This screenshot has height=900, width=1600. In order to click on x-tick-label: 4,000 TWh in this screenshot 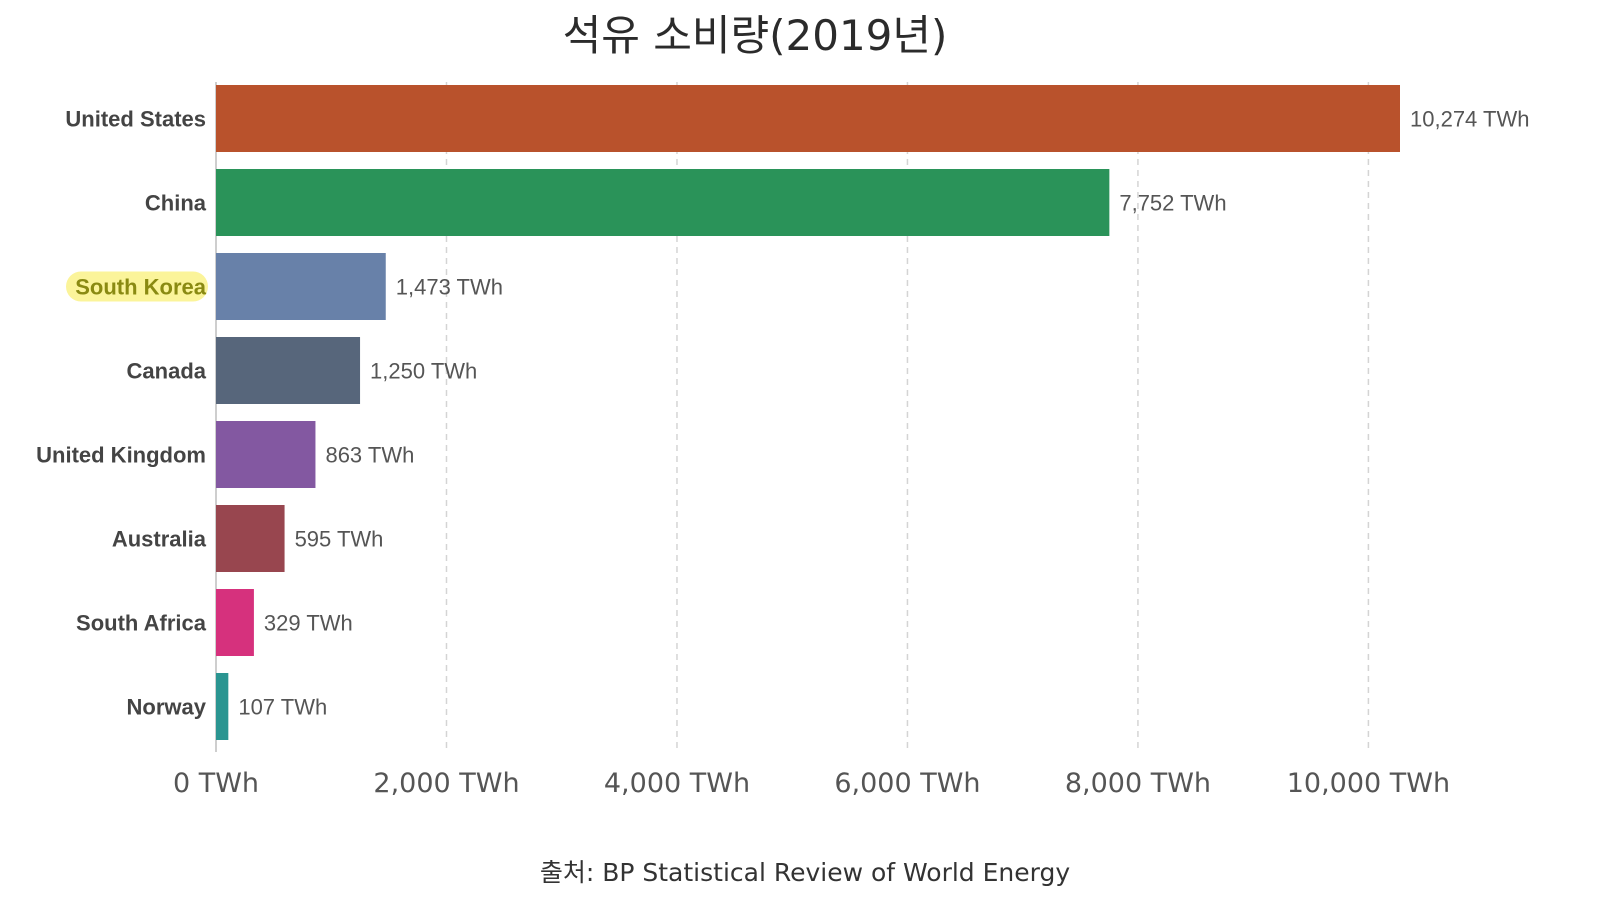, I will do `click(677, 783)`.